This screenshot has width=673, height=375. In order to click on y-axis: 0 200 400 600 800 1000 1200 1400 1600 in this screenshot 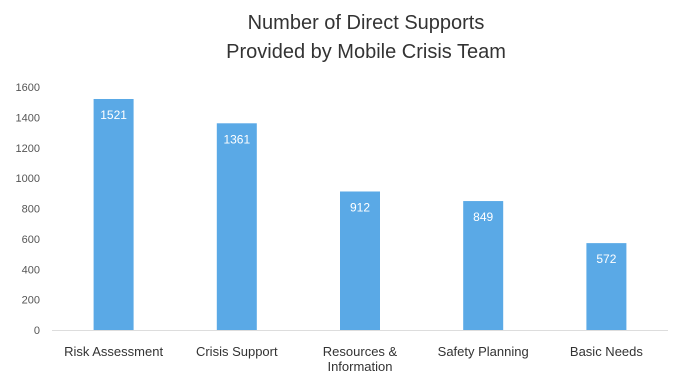, I will do `click(28, 209)`.